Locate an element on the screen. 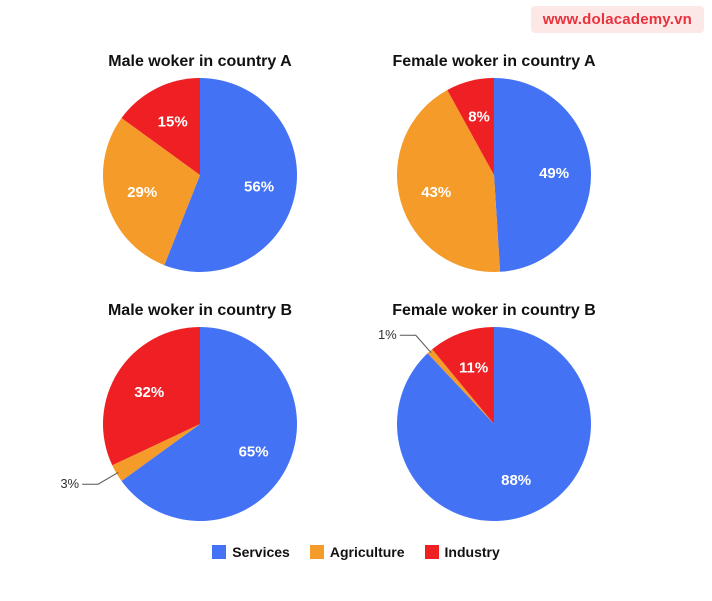 This screenshot has height=601, width=712. slice-value-label: 56% is located at coordinates (259, 186).